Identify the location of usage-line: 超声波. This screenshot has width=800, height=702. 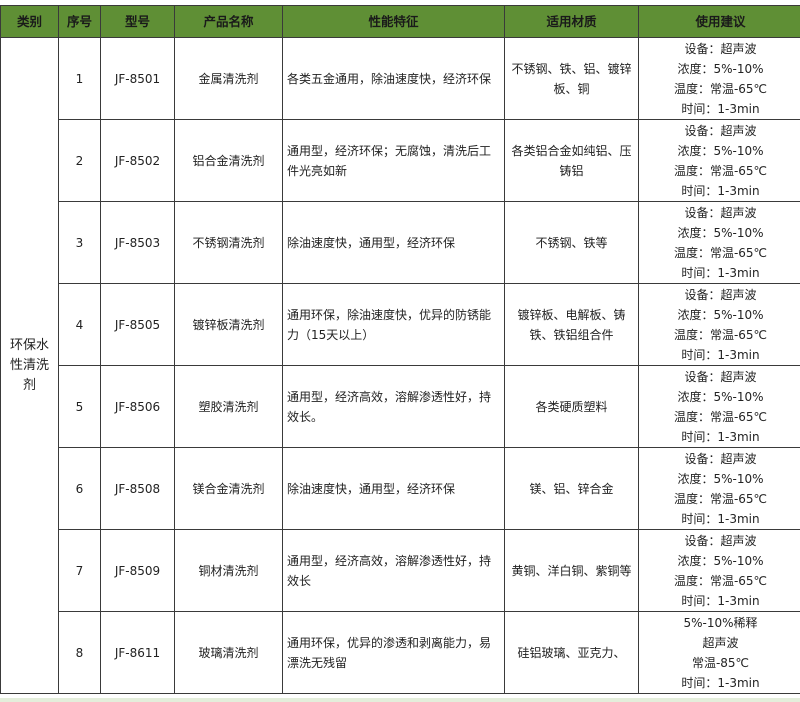
(720, 642).